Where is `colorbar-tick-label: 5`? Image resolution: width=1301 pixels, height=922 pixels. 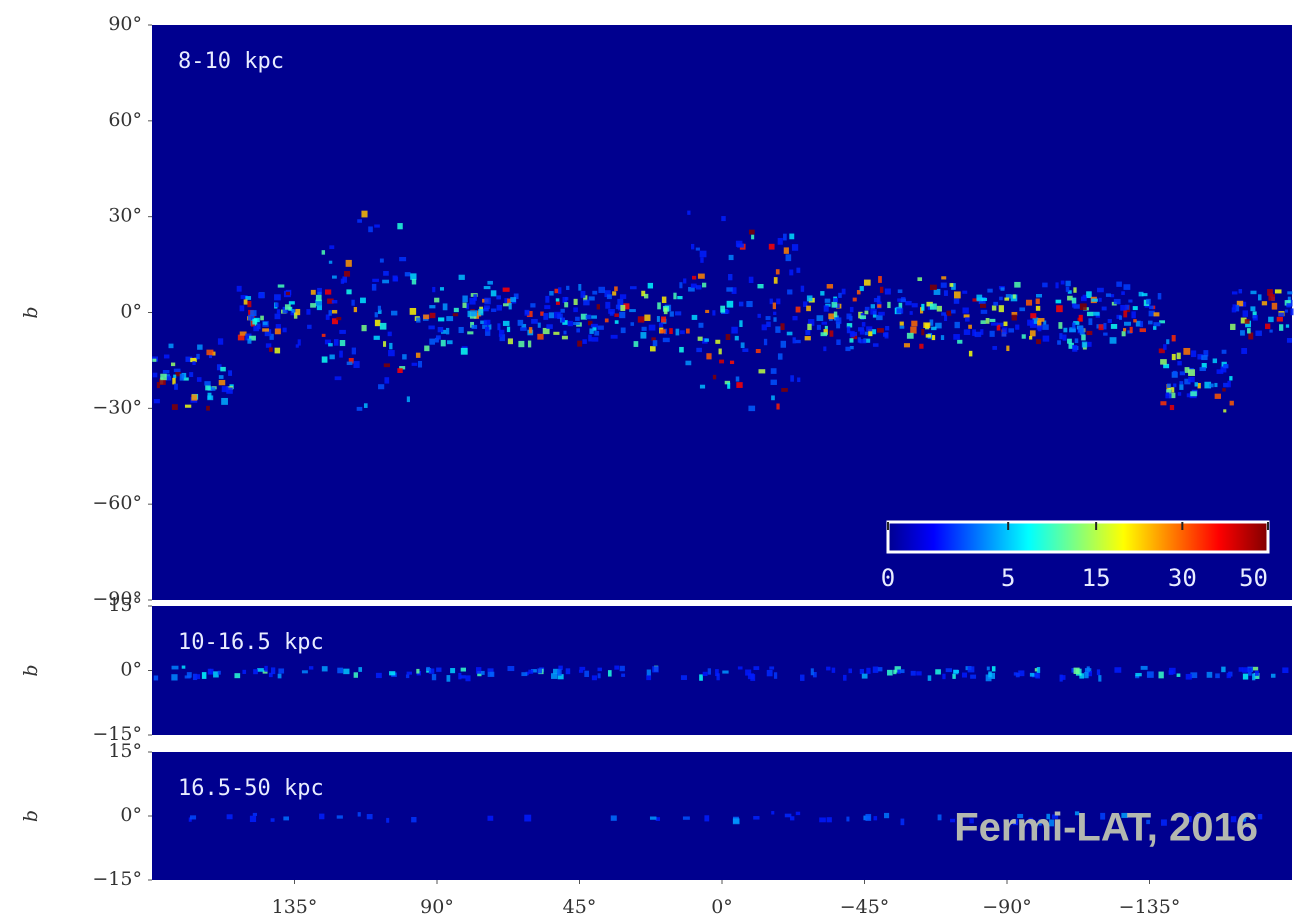
colorbar-tick-label: 5 is located at coordinates (1008, 578).